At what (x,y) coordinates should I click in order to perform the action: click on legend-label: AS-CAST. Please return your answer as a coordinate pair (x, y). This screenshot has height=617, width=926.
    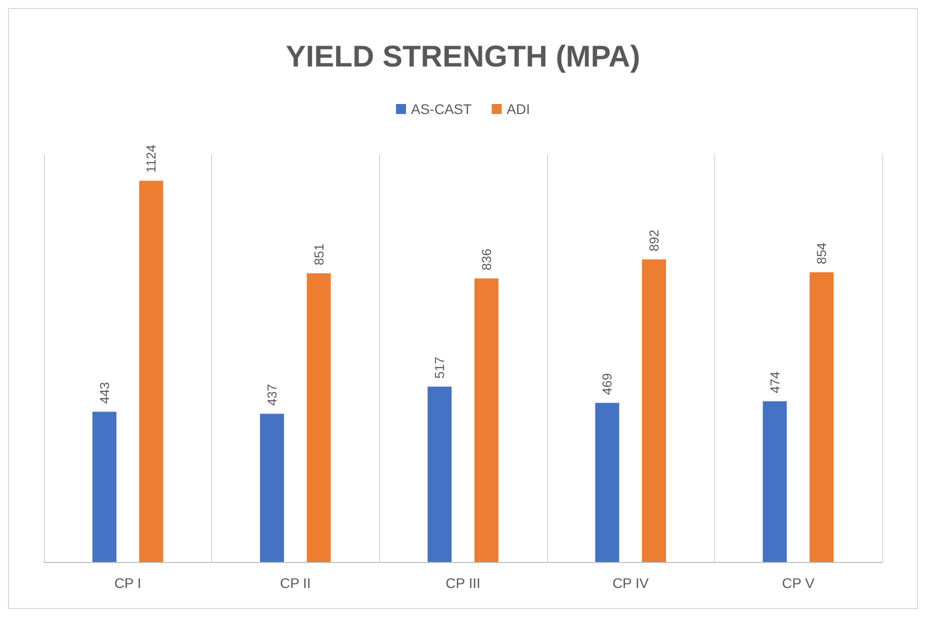
    Looking at the image, I should click on (441, 109).